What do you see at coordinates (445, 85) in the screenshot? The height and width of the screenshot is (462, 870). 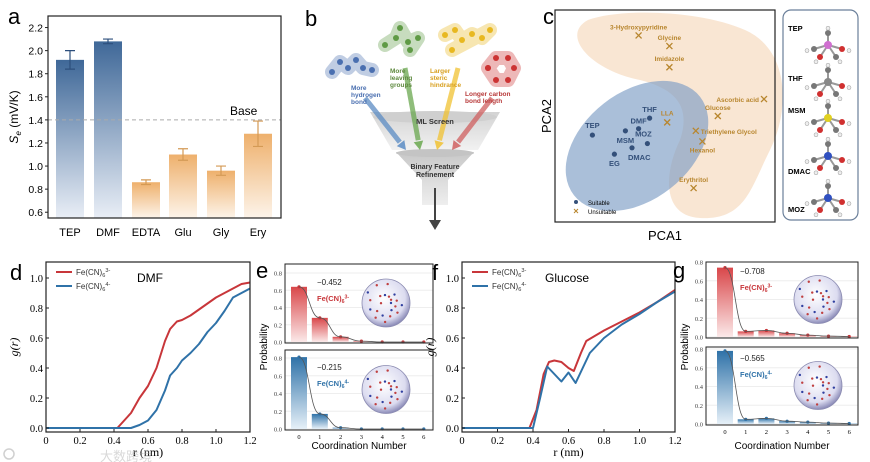 I see `arrow-label: hindrance` at bounding box center [445, 85].